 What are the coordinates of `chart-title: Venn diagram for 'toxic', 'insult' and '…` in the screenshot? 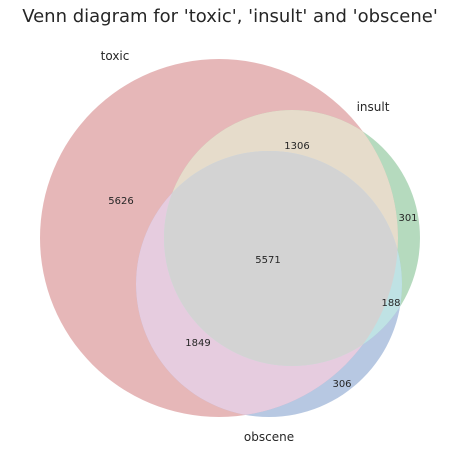 It's located at (230, 16).